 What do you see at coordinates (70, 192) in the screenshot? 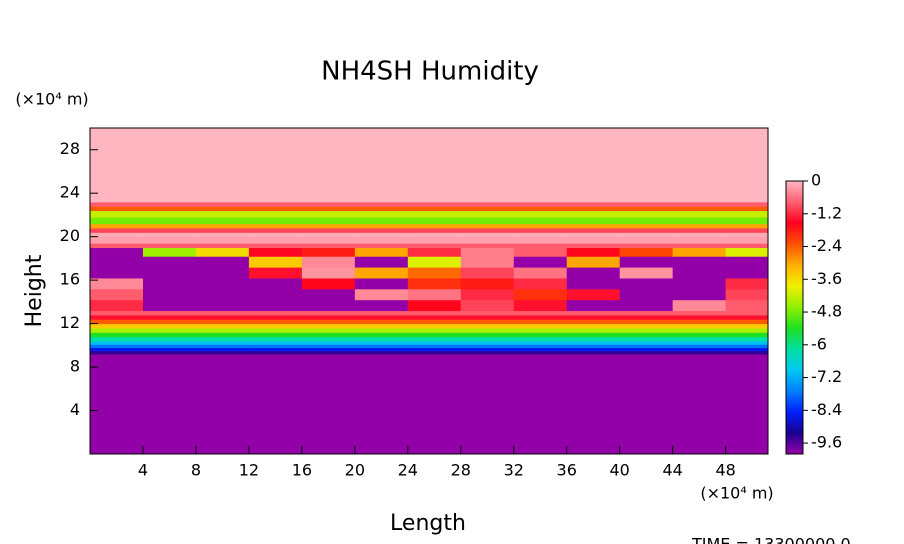
I see `y-tick-label: 24` at bounding box center [70, 192].